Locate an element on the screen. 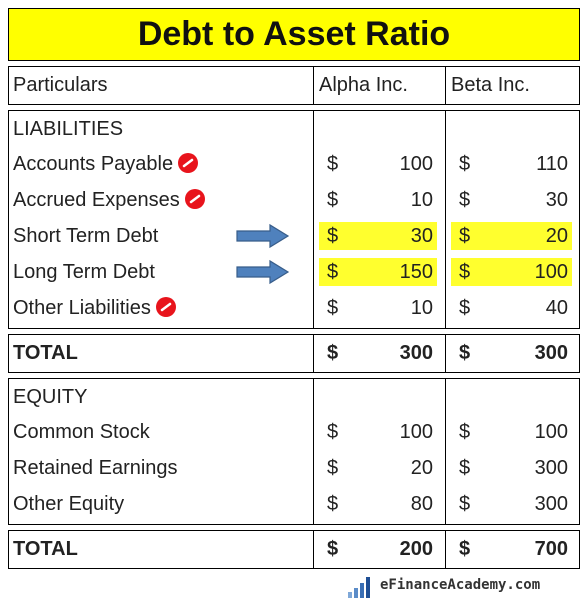 The height and width of the screenshot is (607, 587). row-label: Short Term Debt is located at coordinates (85, 236).